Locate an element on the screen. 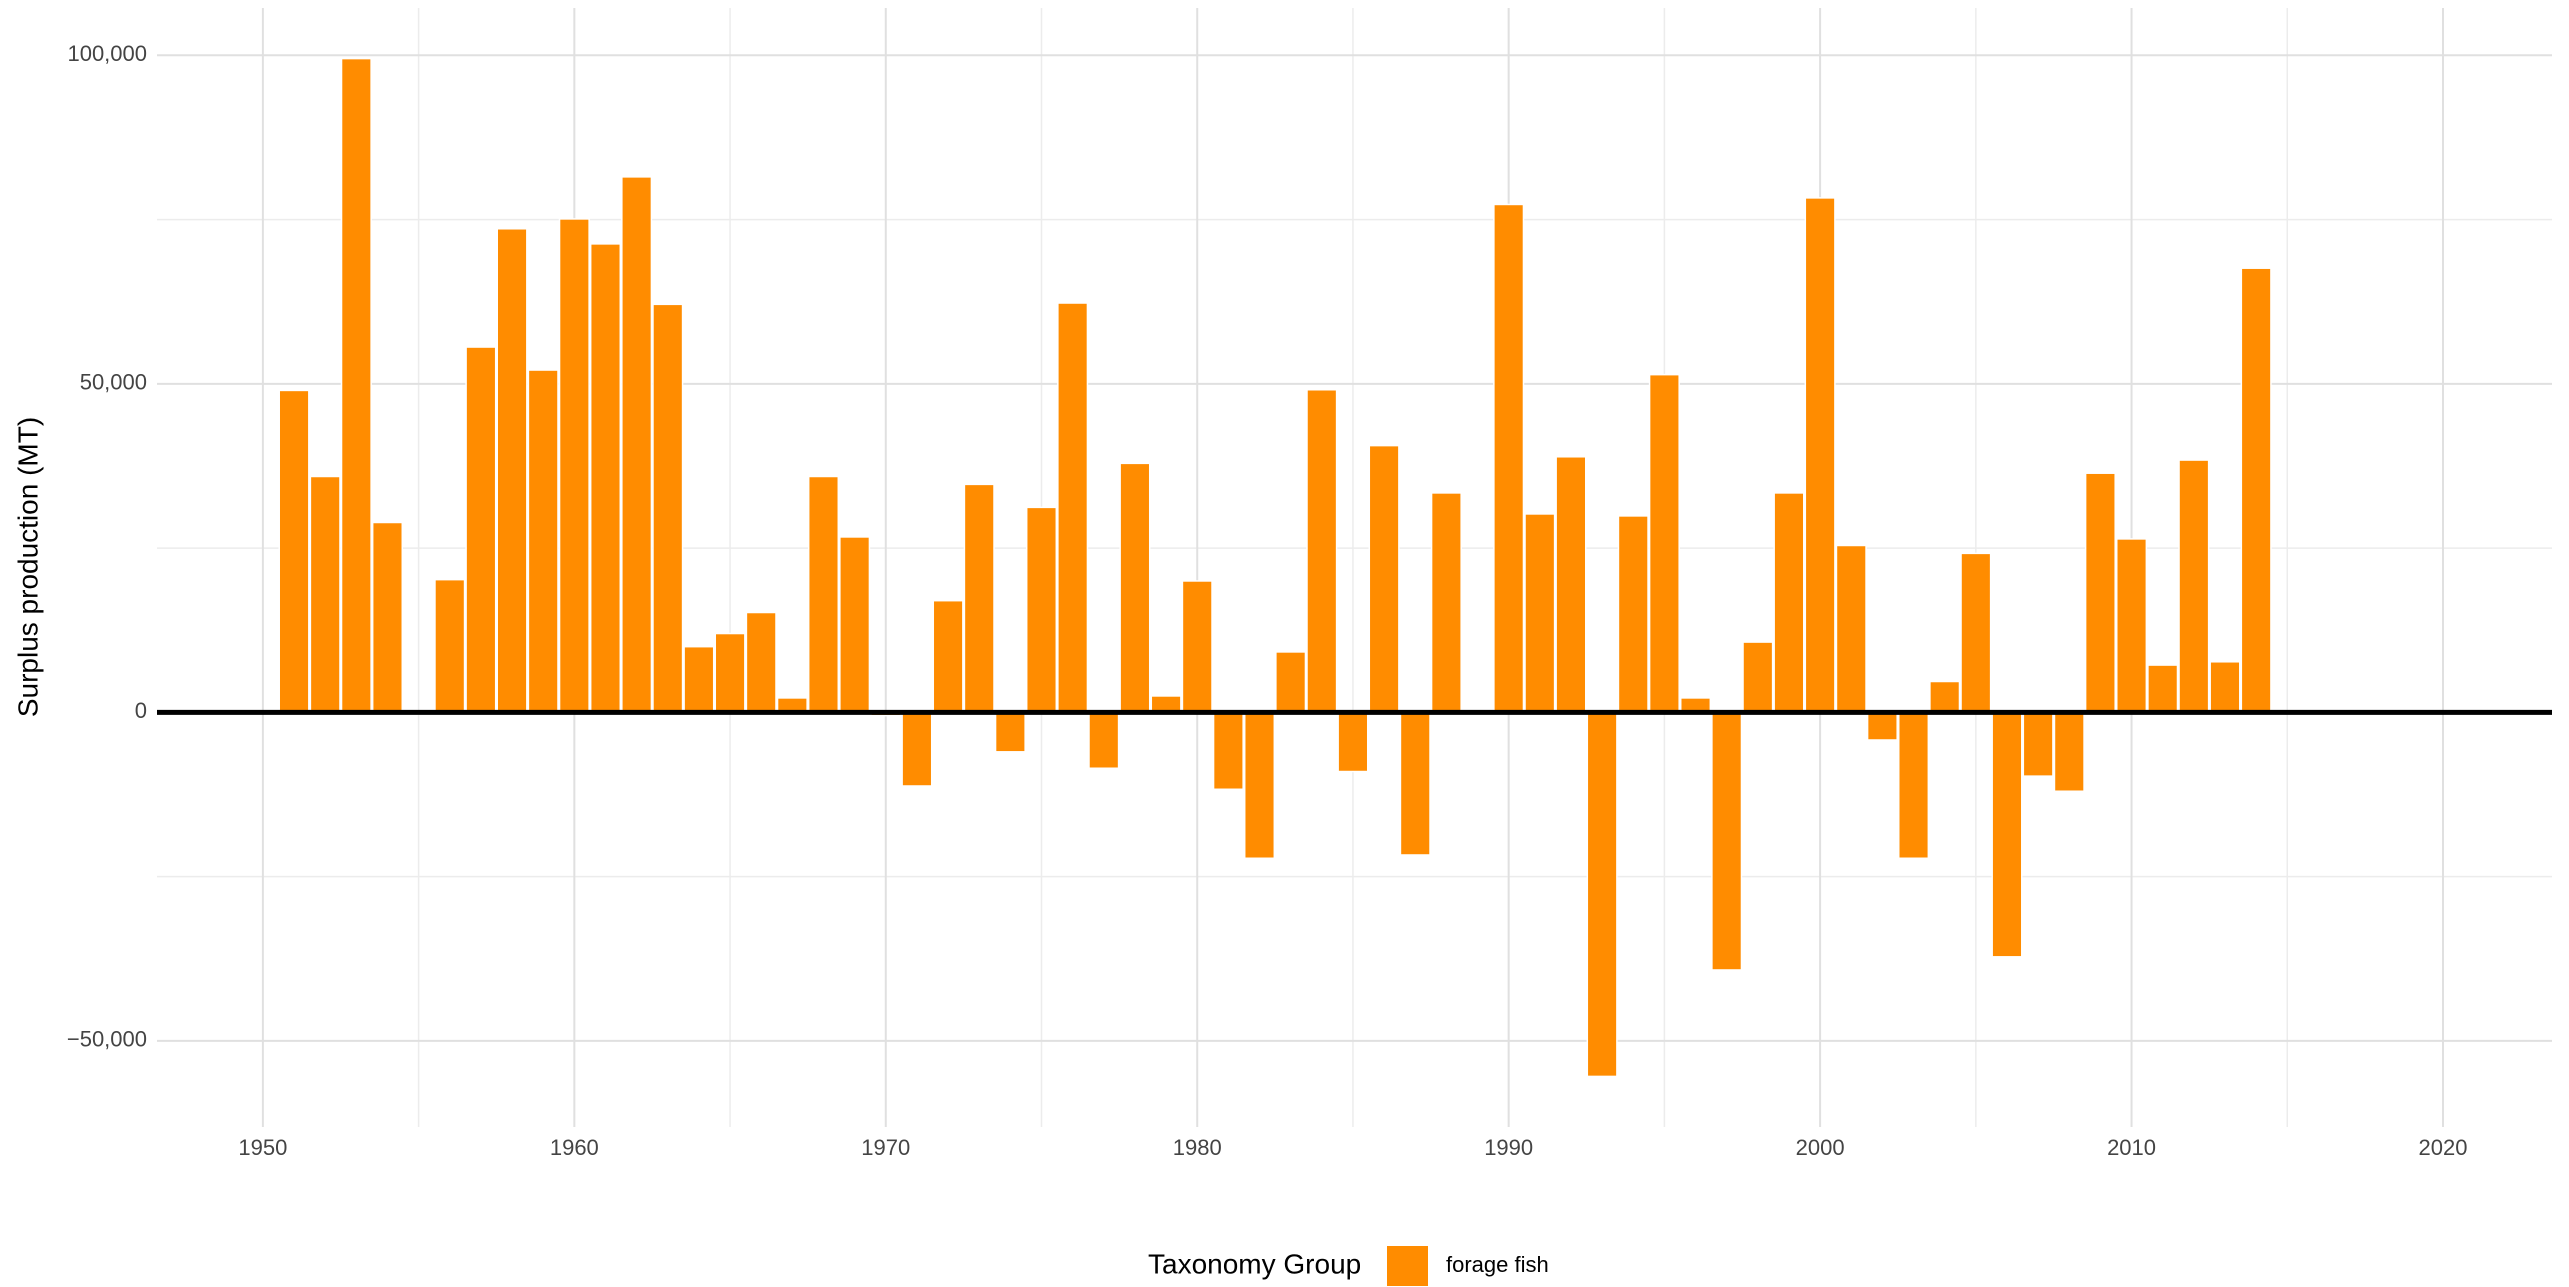  x-tick-label: 2020 is located at coordinates (2443, 1147).